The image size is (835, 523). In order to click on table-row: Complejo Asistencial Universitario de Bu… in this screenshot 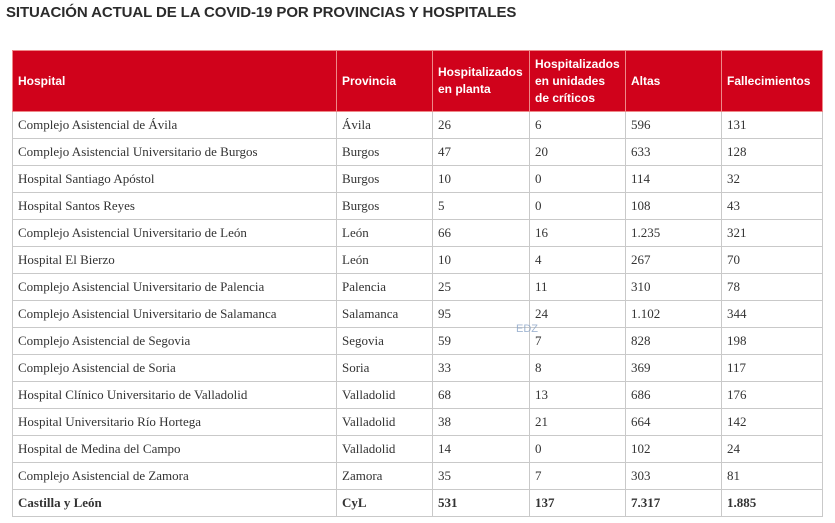, I will do `click(417, 152)`.